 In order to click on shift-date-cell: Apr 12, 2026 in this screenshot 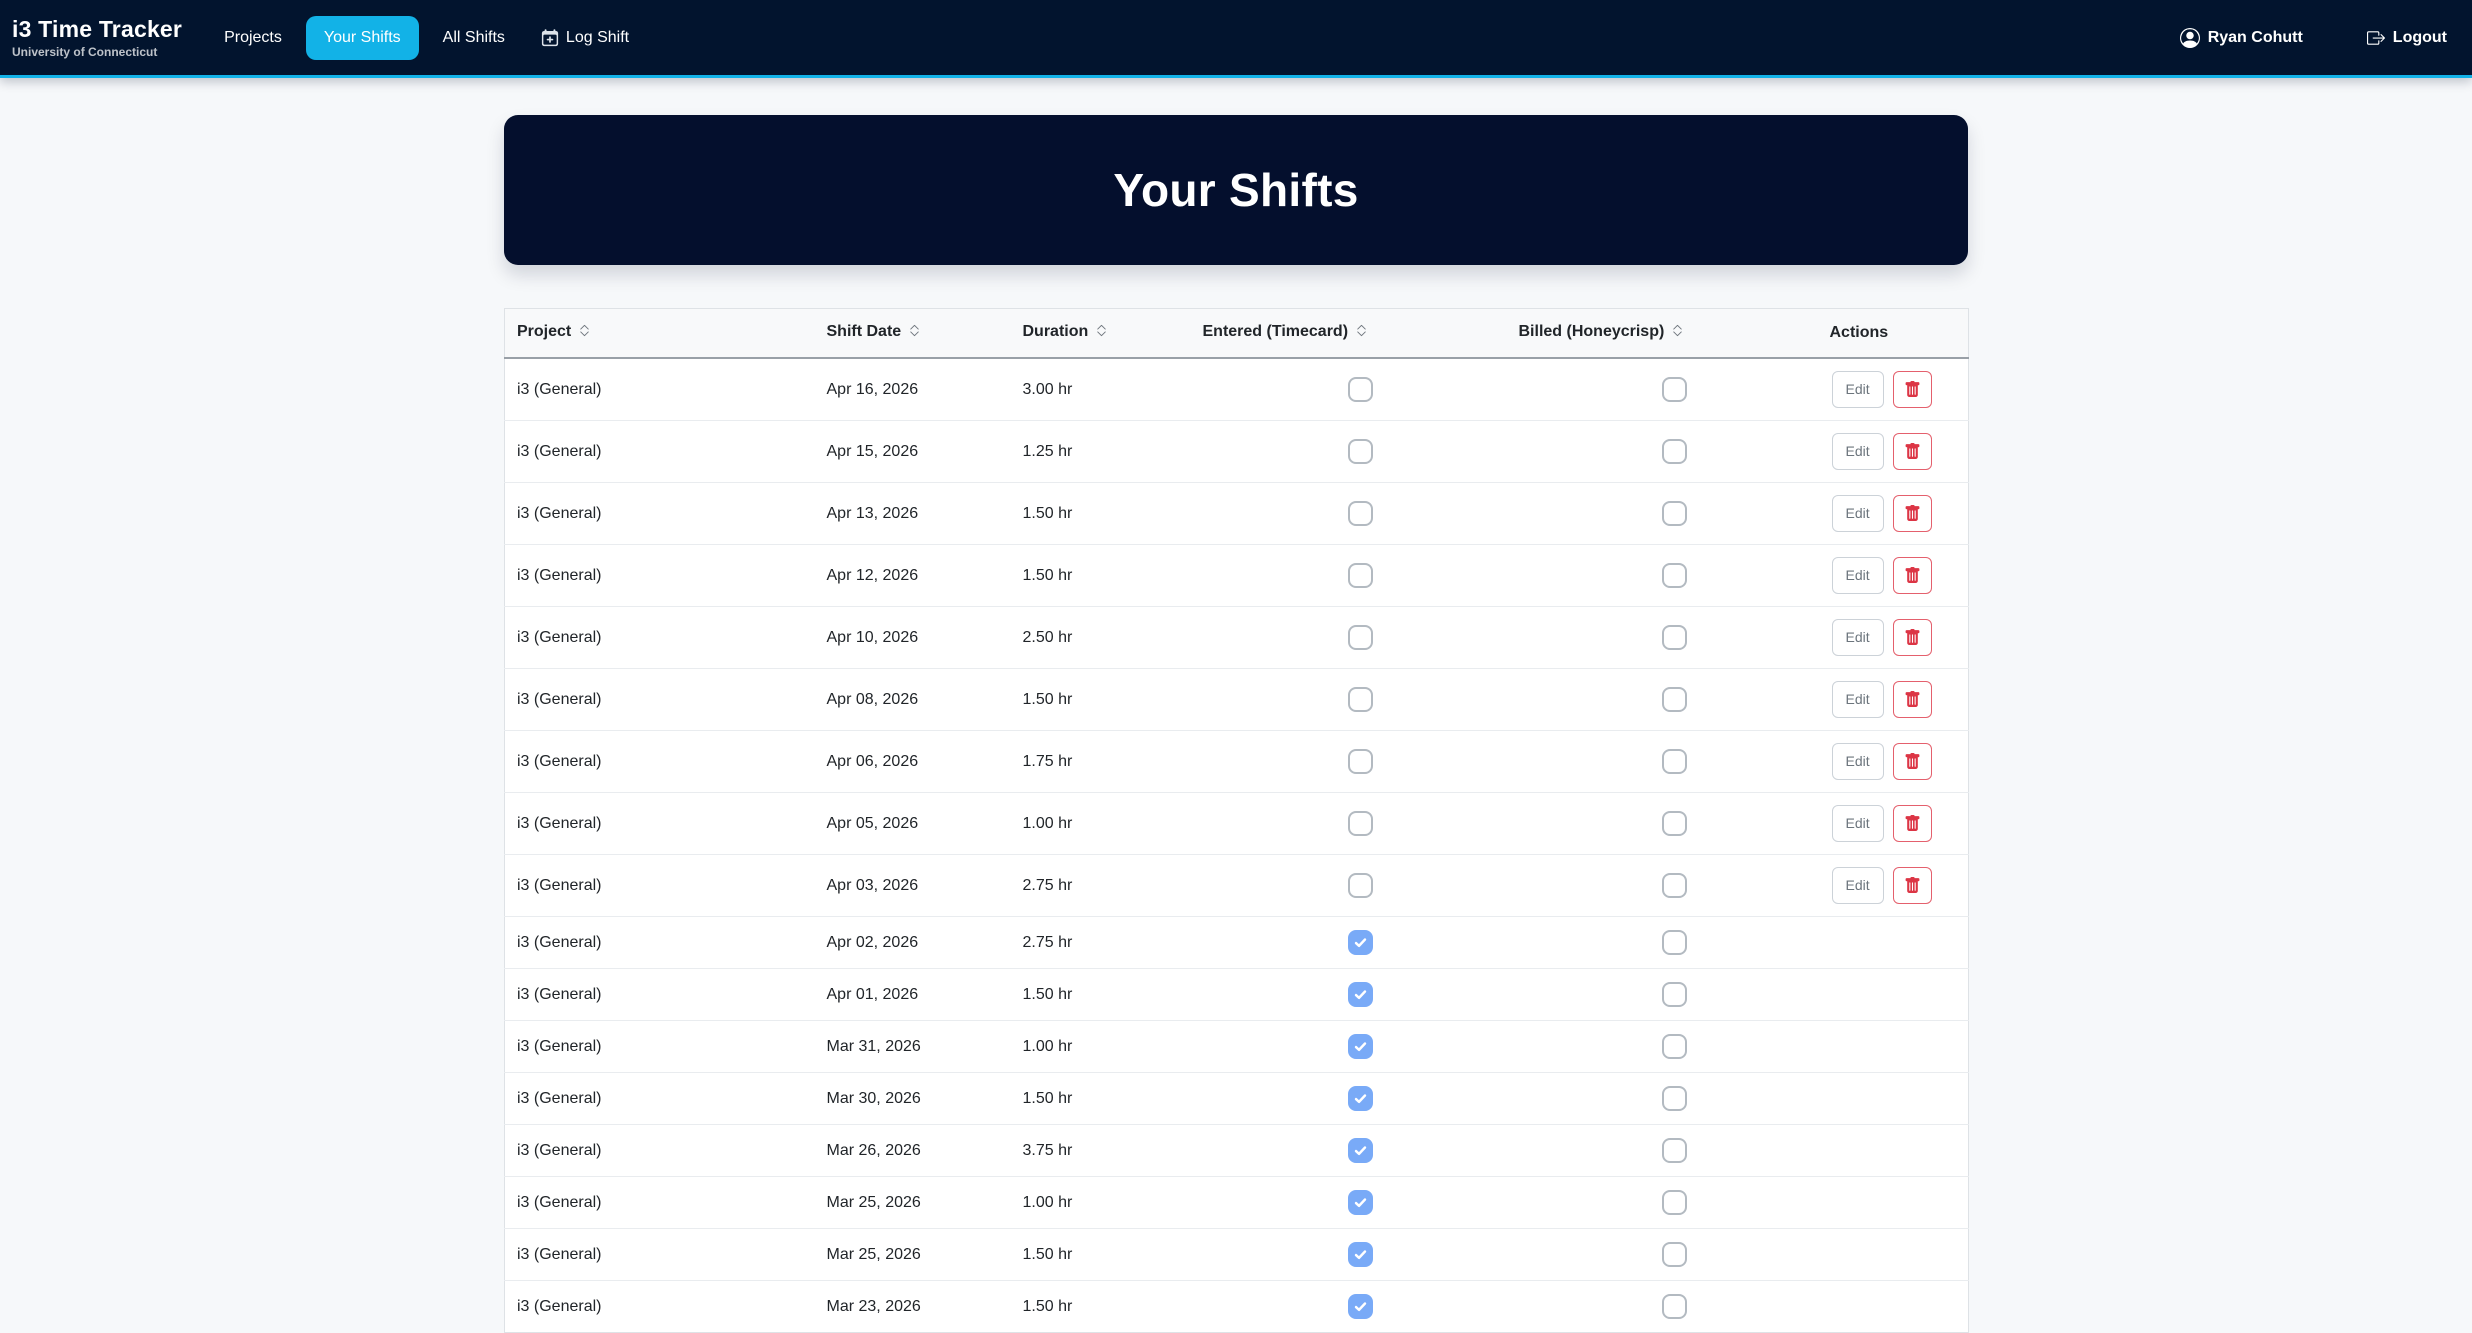, I will do `click(924, 574)`.